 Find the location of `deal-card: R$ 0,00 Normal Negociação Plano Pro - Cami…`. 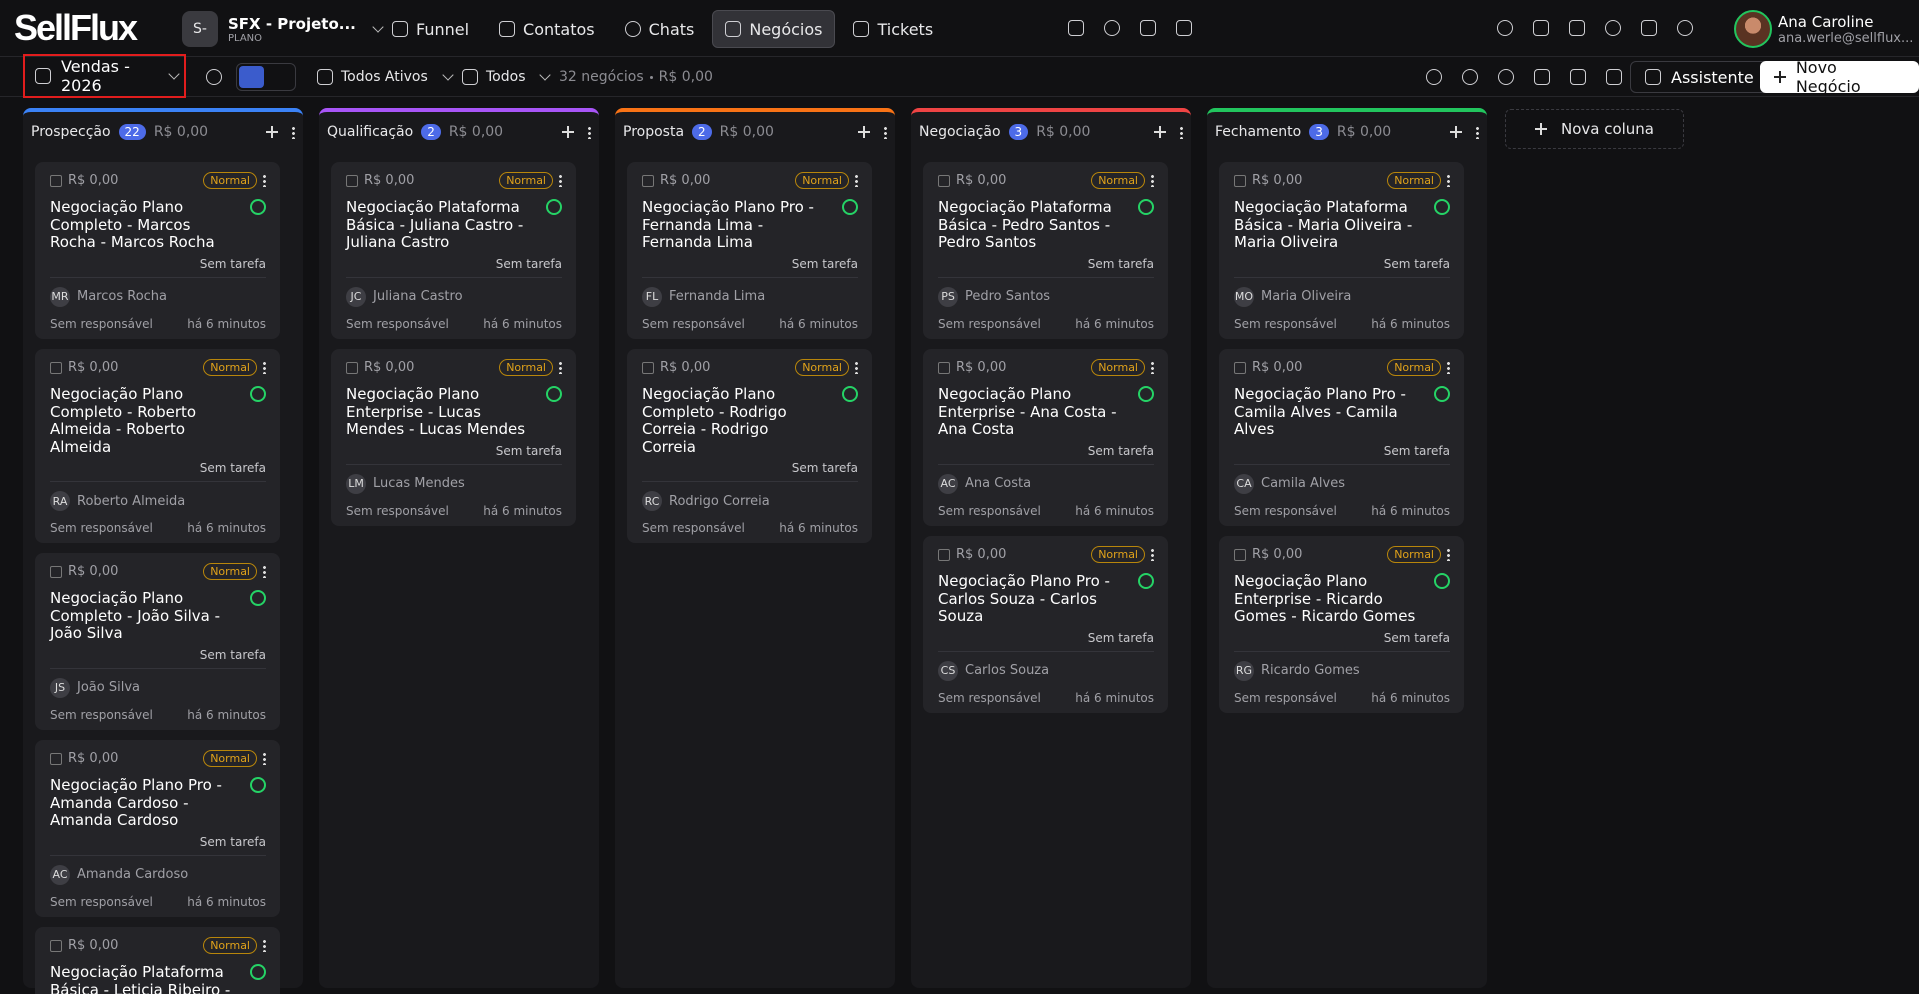

deal-card: R$ 0,00 Normal Negociação Plano Pro - Cami… is located at coordinates (1341, 437).